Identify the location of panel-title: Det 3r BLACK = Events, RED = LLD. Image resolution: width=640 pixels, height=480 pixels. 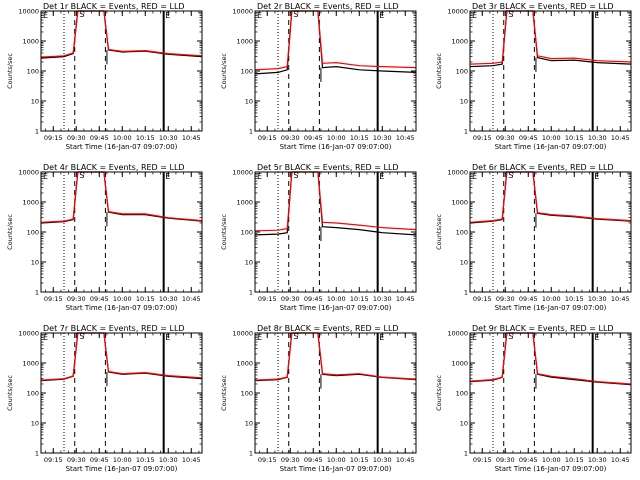
(543, 6).